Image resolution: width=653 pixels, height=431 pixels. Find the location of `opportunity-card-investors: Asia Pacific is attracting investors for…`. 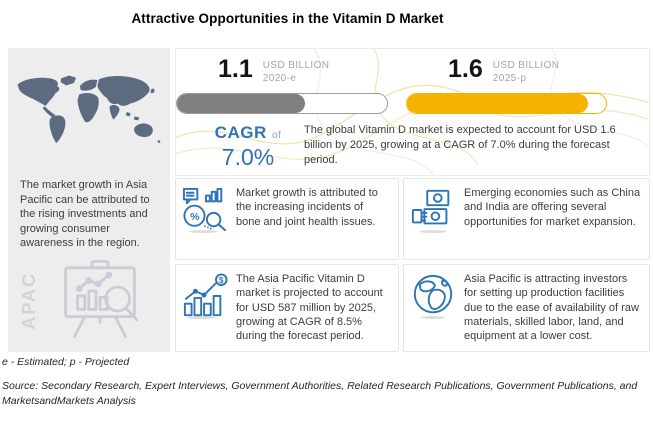

opportunity-card-investors: Asia Pacific is attracting investors for… is located at coordinates (526, 308).